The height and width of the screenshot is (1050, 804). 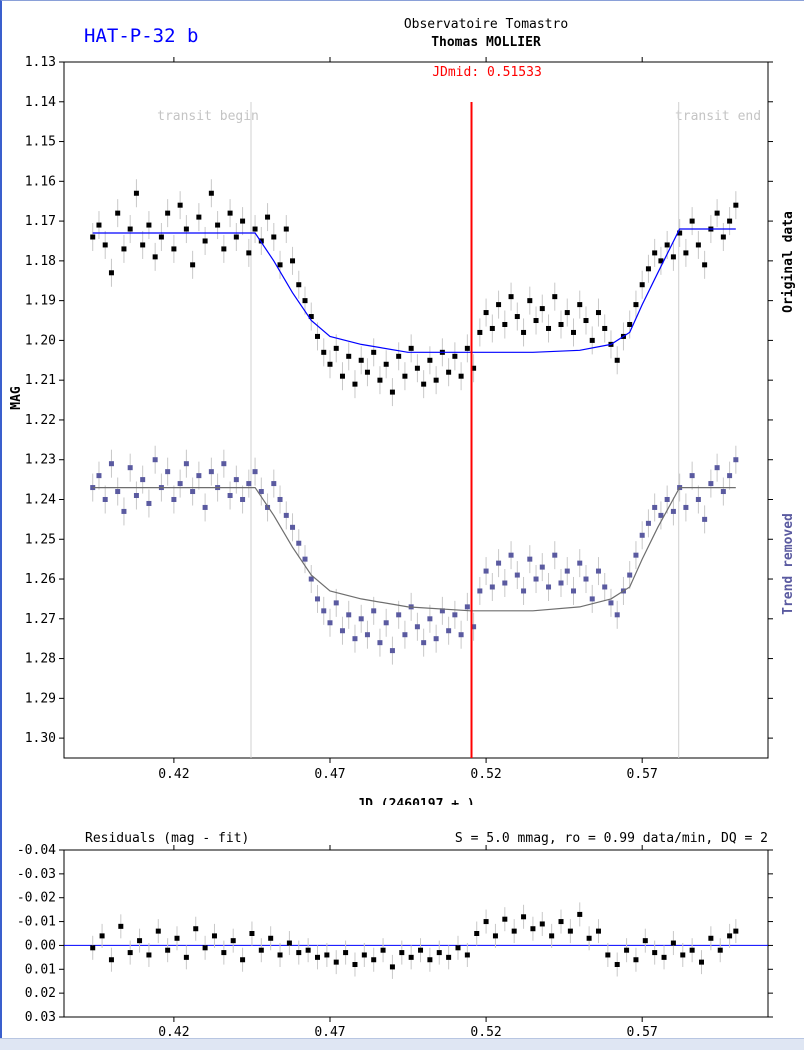 What do you see at coordinates (611, 838) in the screenshot?
I see `residuals-stats: S = 5.0 mmag, ro = 0.99 data/min, DQ = 2` at bounding box center [611, 838].